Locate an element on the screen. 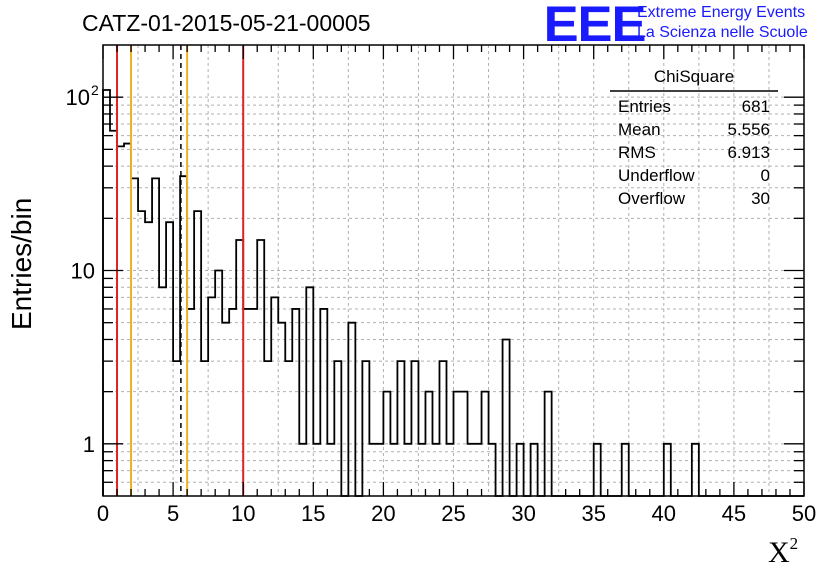  eee-logo-mark: EEE is located at coordinates (595, 26).